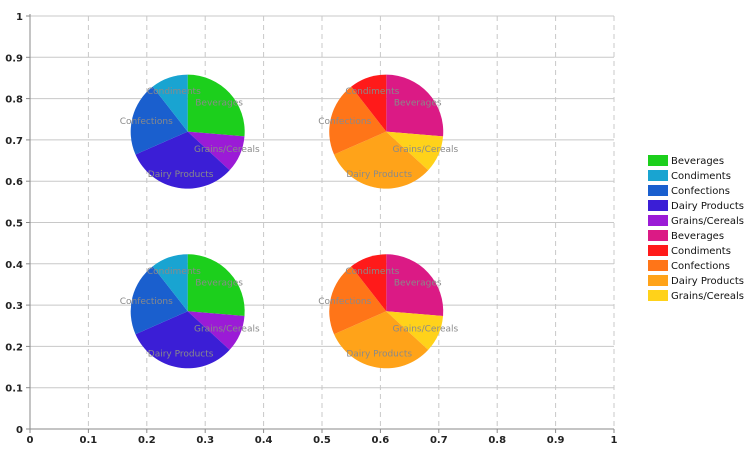 Image resolution: width=747 pixels, height=471 pixels. What do you see at coordinates (264, 440) in the screenshot?
I see `x-tick-label: 0.4` at bounding box center [264, 440].